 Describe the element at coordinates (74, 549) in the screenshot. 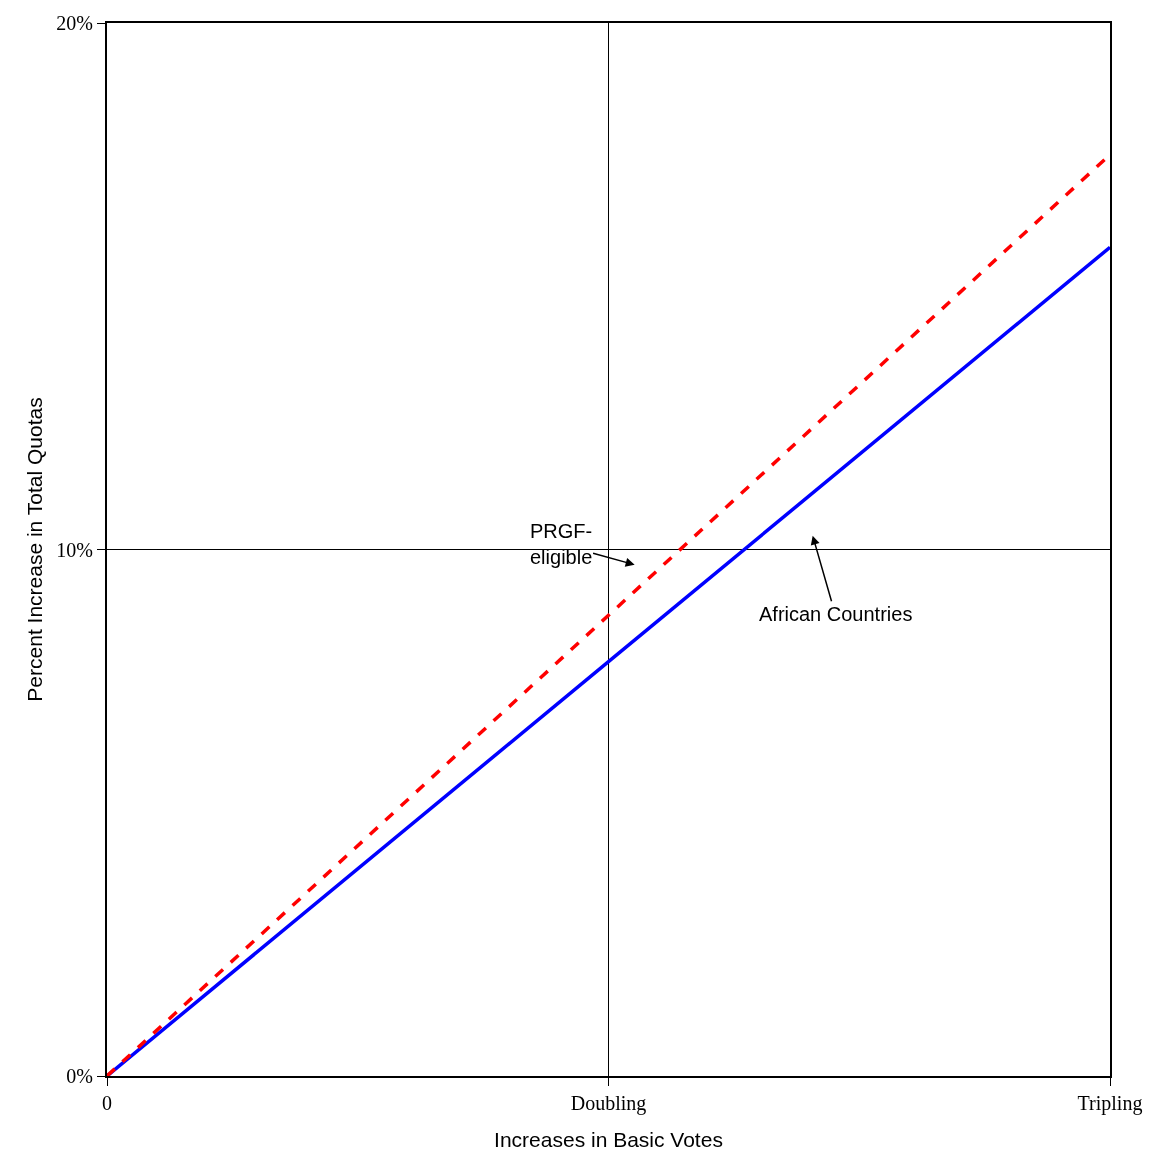

I see `y-tick-label: 10%` at that location.